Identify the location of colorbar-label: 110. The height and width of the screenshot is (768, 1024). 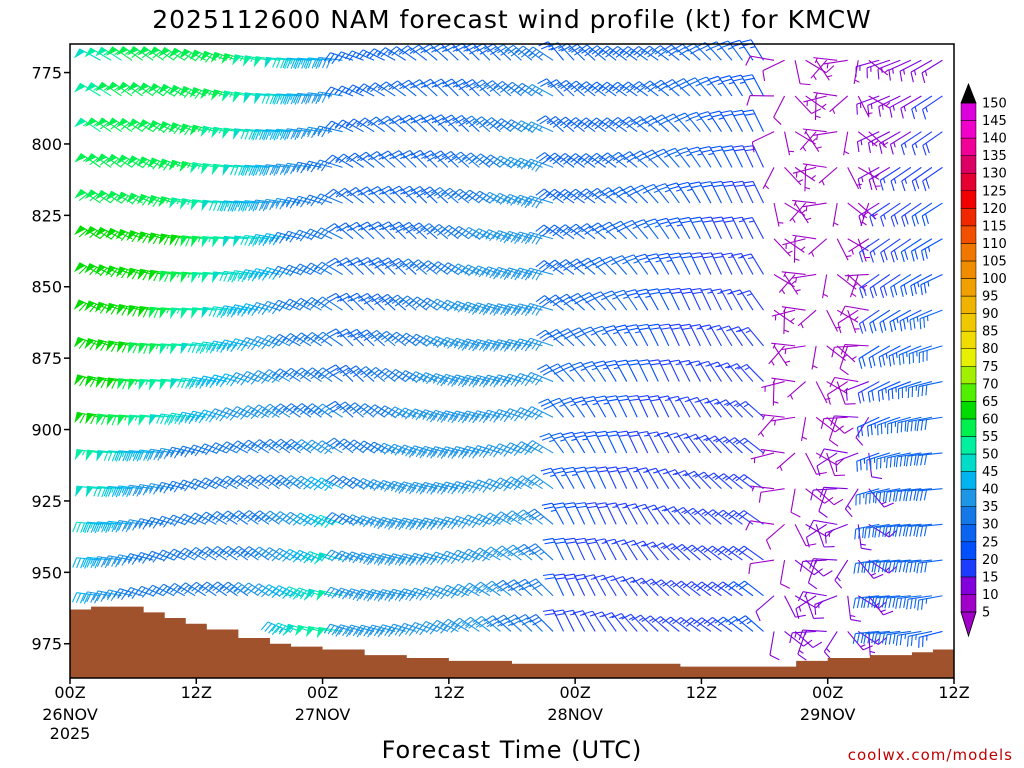
(994, 244).